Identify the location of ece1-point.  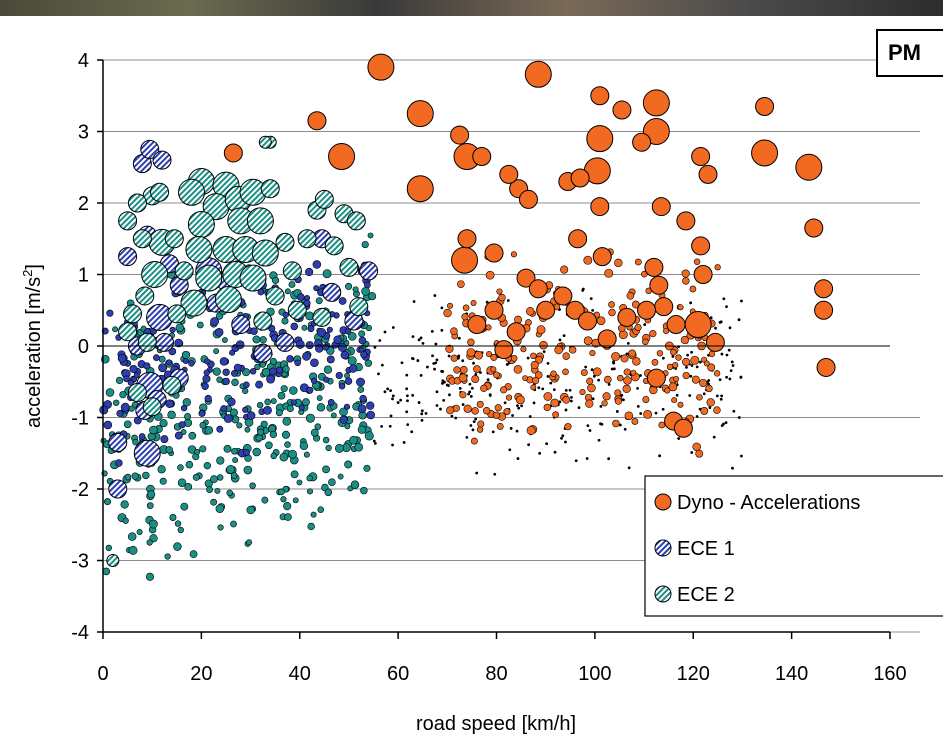
(285, 342).